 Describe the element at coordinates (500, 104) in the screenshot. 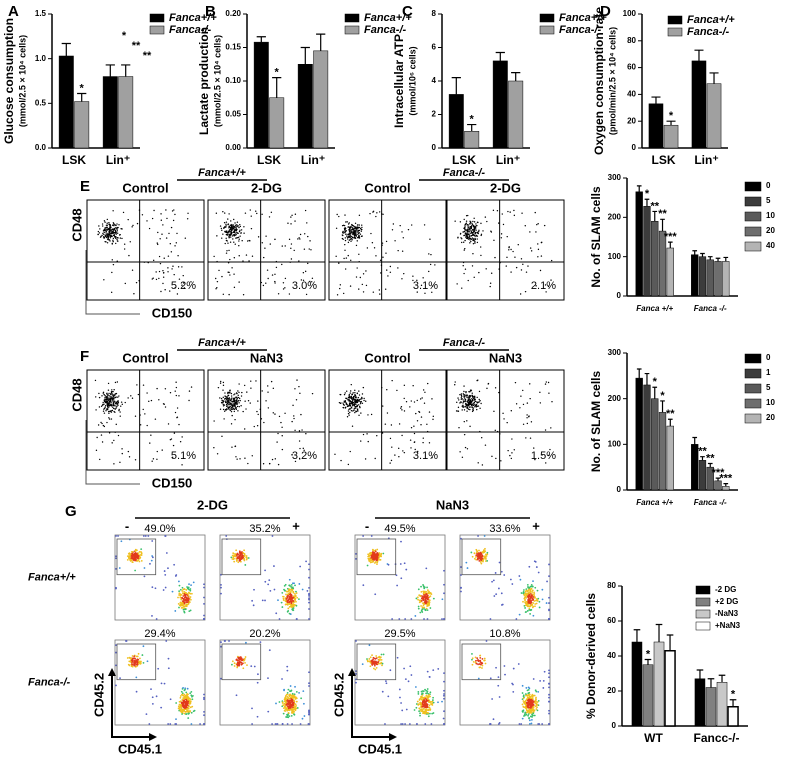

I see `bar` at that location.